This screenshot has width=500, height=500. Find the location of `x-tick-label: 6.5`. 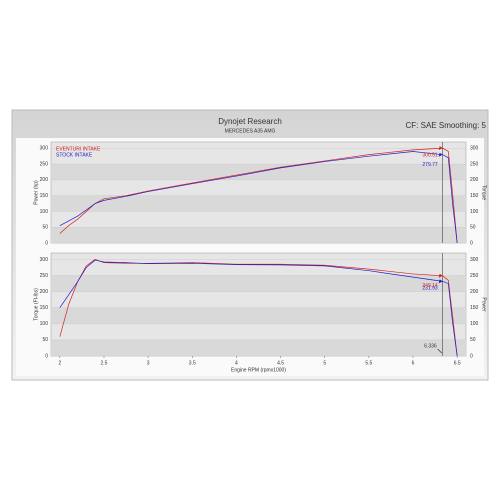

x-tick-label: 6.5 is located at coordinates (457, 363).